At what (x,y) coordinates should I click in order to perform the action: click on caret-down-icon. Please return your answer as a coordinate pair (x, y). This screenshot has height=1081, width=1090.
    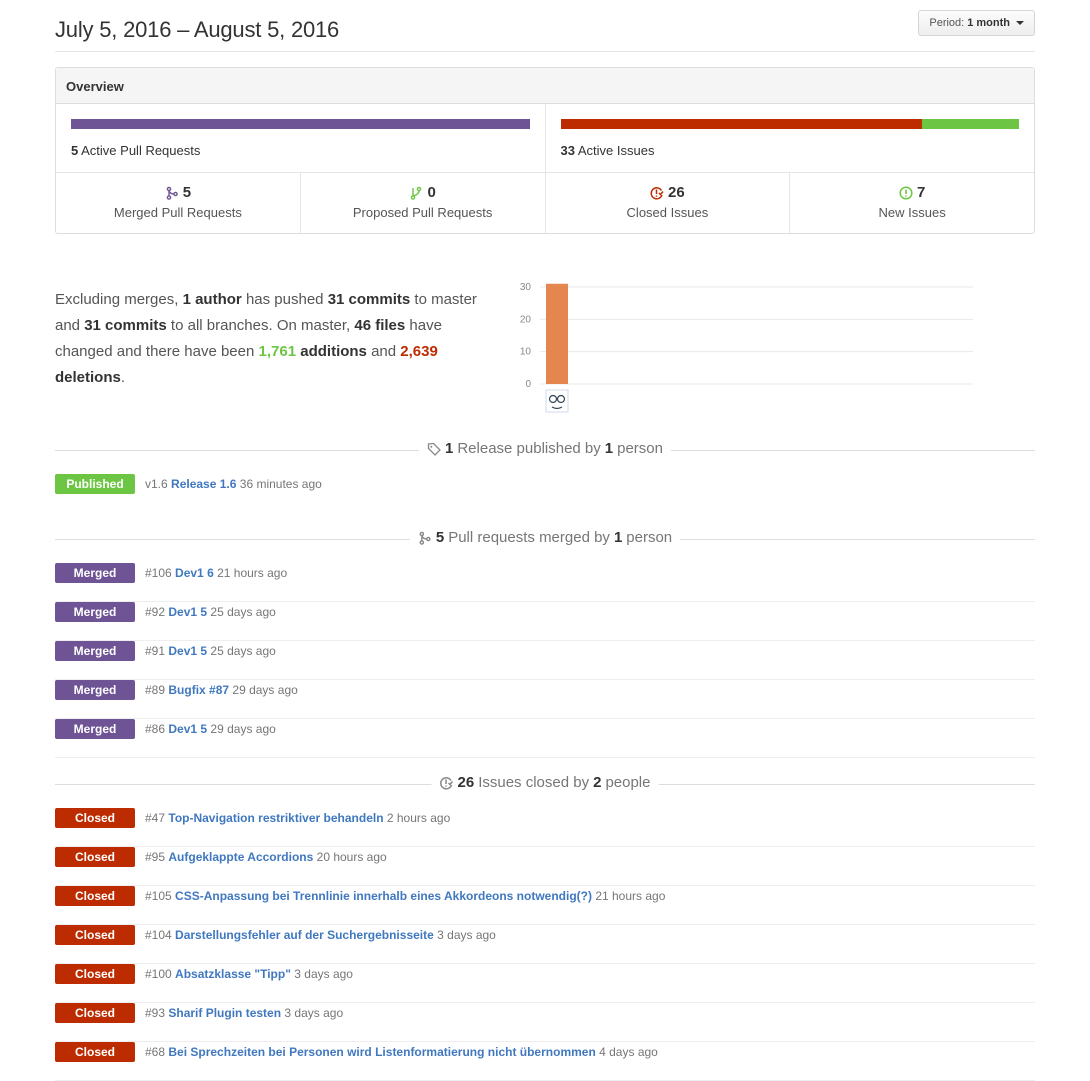
    Looking at the image, I should click on (1020, 23).